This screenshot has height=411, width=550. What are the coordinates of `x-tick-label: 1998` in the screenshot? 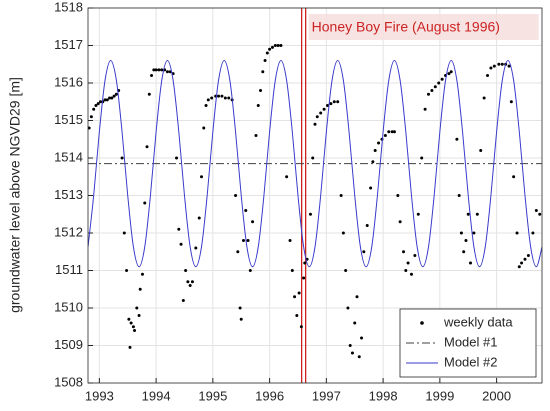 It's located at (383, 395).